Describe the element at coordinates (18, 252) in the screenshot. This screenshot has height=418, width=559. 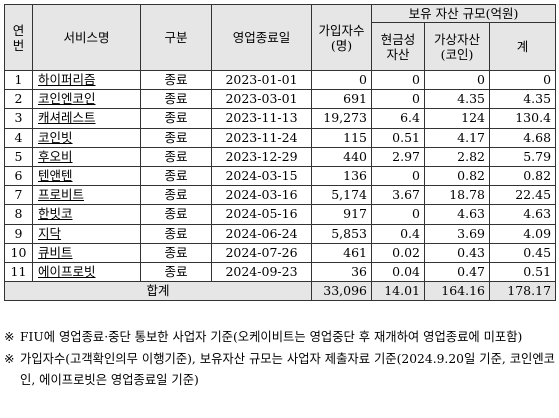
I see `cell-no: 10` at that location.